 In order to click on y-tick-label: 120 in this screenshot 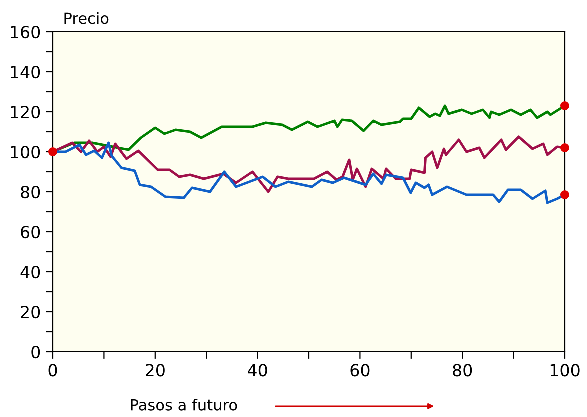, I will do `click(25, 112)`.